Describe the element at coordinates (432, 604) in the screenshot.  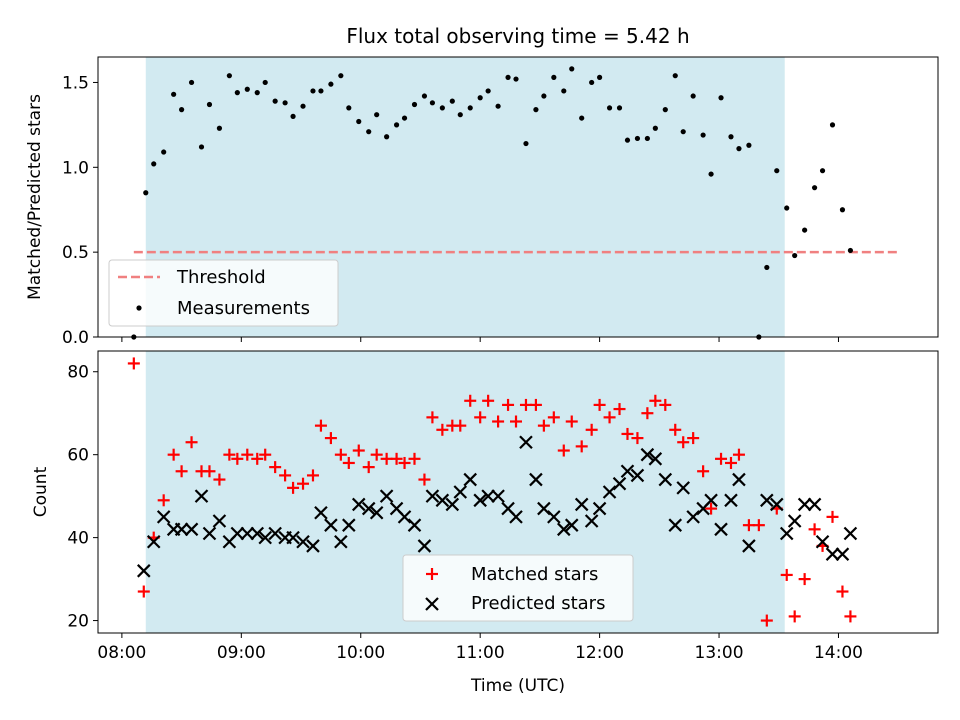
I see `legend-predicted-swatch` at that location.